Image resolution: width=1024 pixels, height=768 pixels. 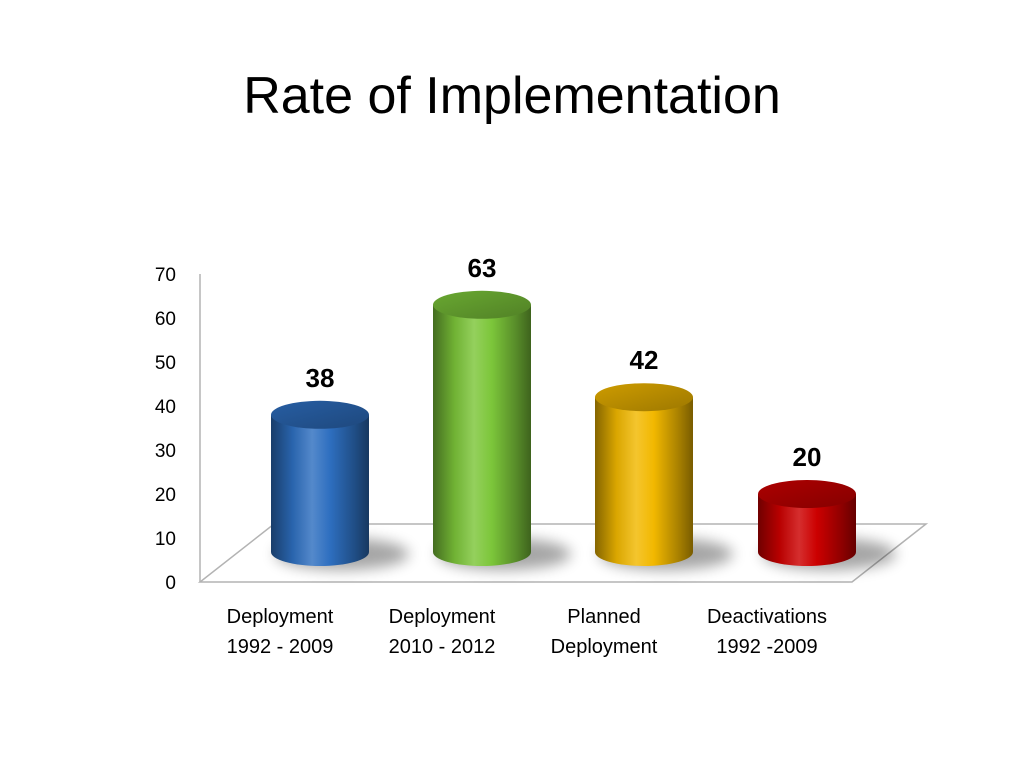 I want to click on y-tick-label: 20, so click(x=165, y=495).